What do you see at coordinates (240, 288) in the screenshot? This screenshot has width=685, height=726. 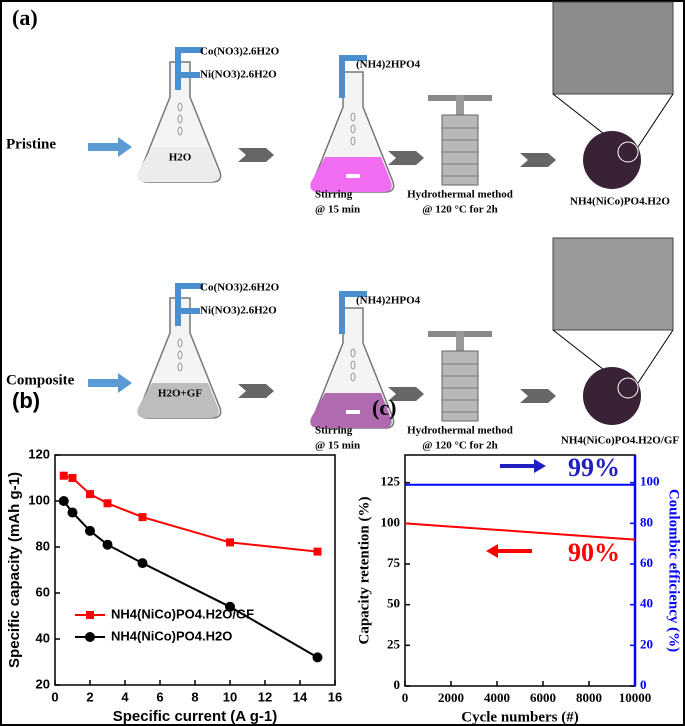 I see `reagent: Co(NO3)2.6H2O` at bounding box center [240, 288].